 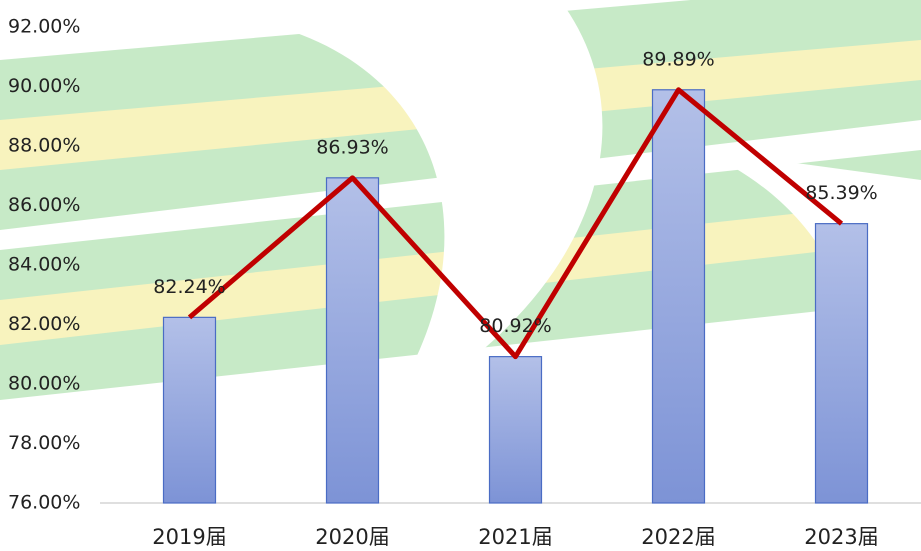 I want to click on y-tick-label: 78.00%, so click(x=44, y=443).